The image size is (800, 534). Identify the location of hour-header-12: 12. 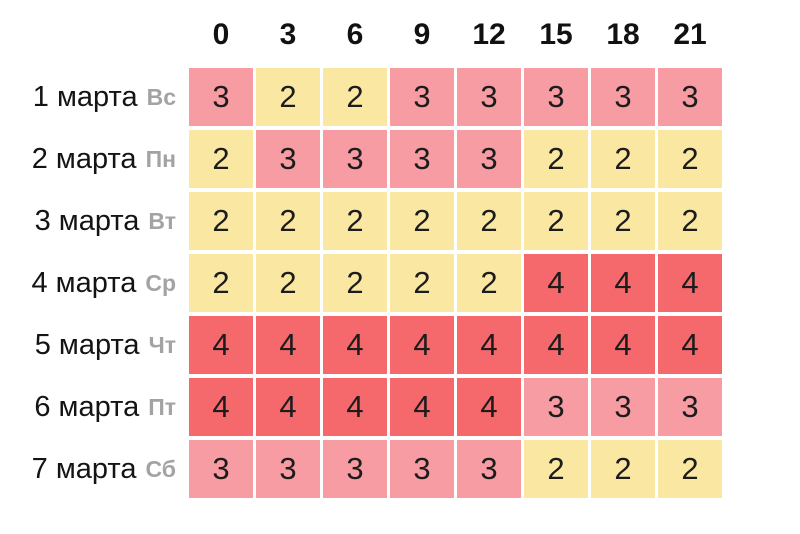
(489, 34).